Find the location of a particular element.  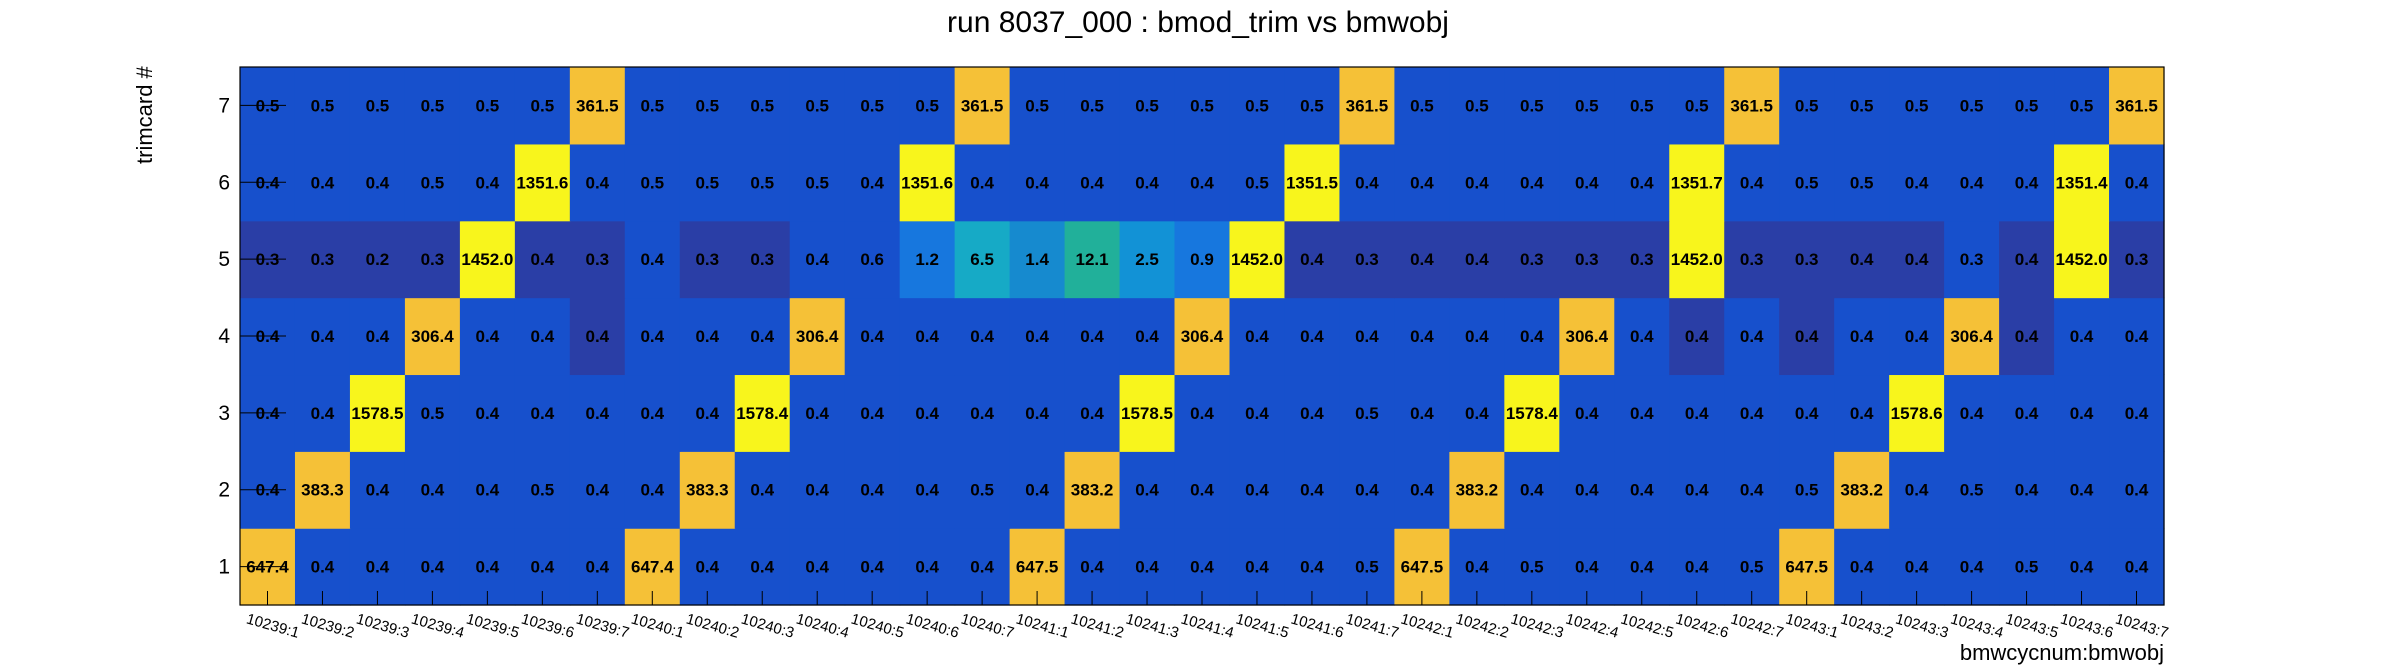

cell-value-label: 1351.7 is located at coordinates (1697, 182).